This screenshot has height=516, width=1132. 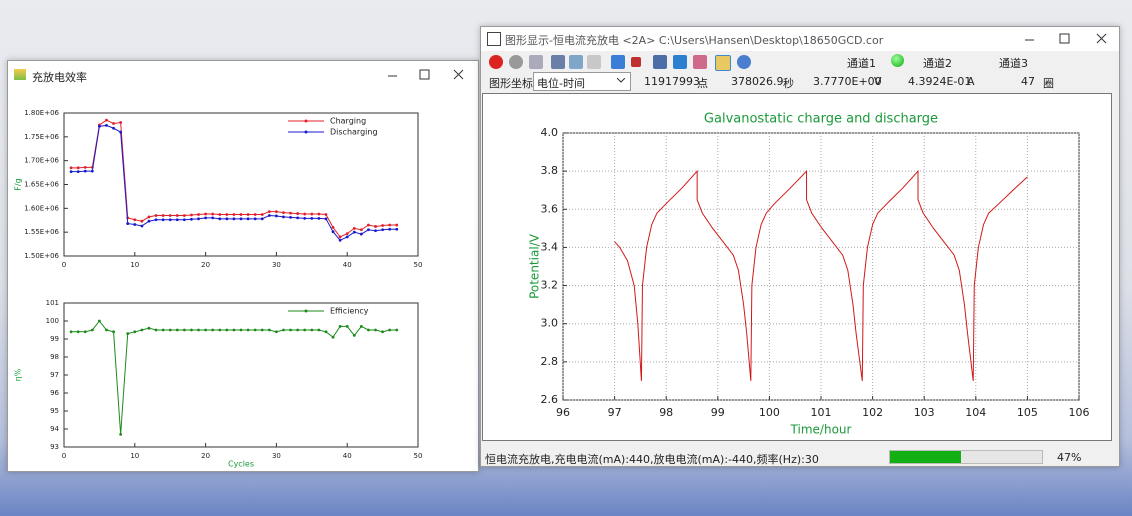 What do you see at coordinates (1069, 457) in the screenshot?
I see `progress-label: 47%` at bounding box center [1069, 457].